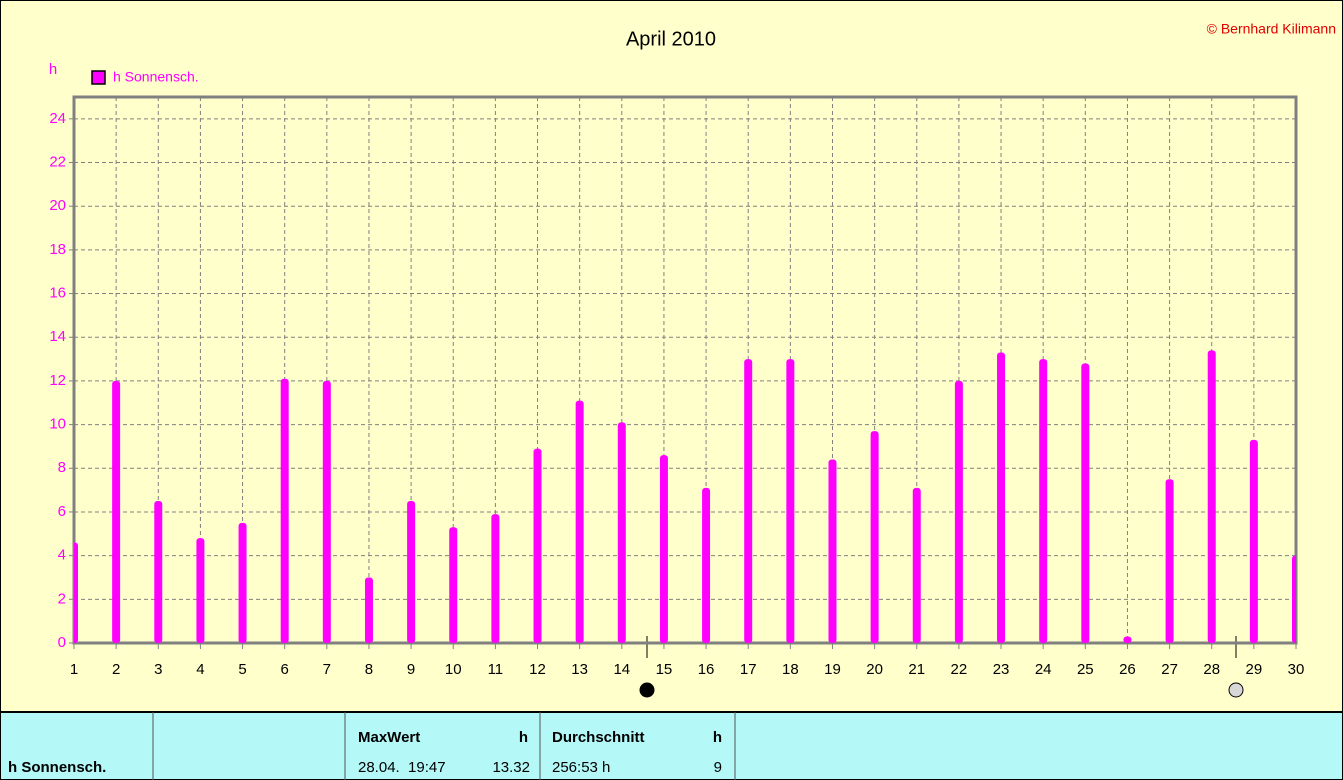 This screenshot has width=1343, height=780. What do you see at coordinates (116, 669) in the screenshot?
I see `x-tick-label: 2` at bounding box center [116, 669].